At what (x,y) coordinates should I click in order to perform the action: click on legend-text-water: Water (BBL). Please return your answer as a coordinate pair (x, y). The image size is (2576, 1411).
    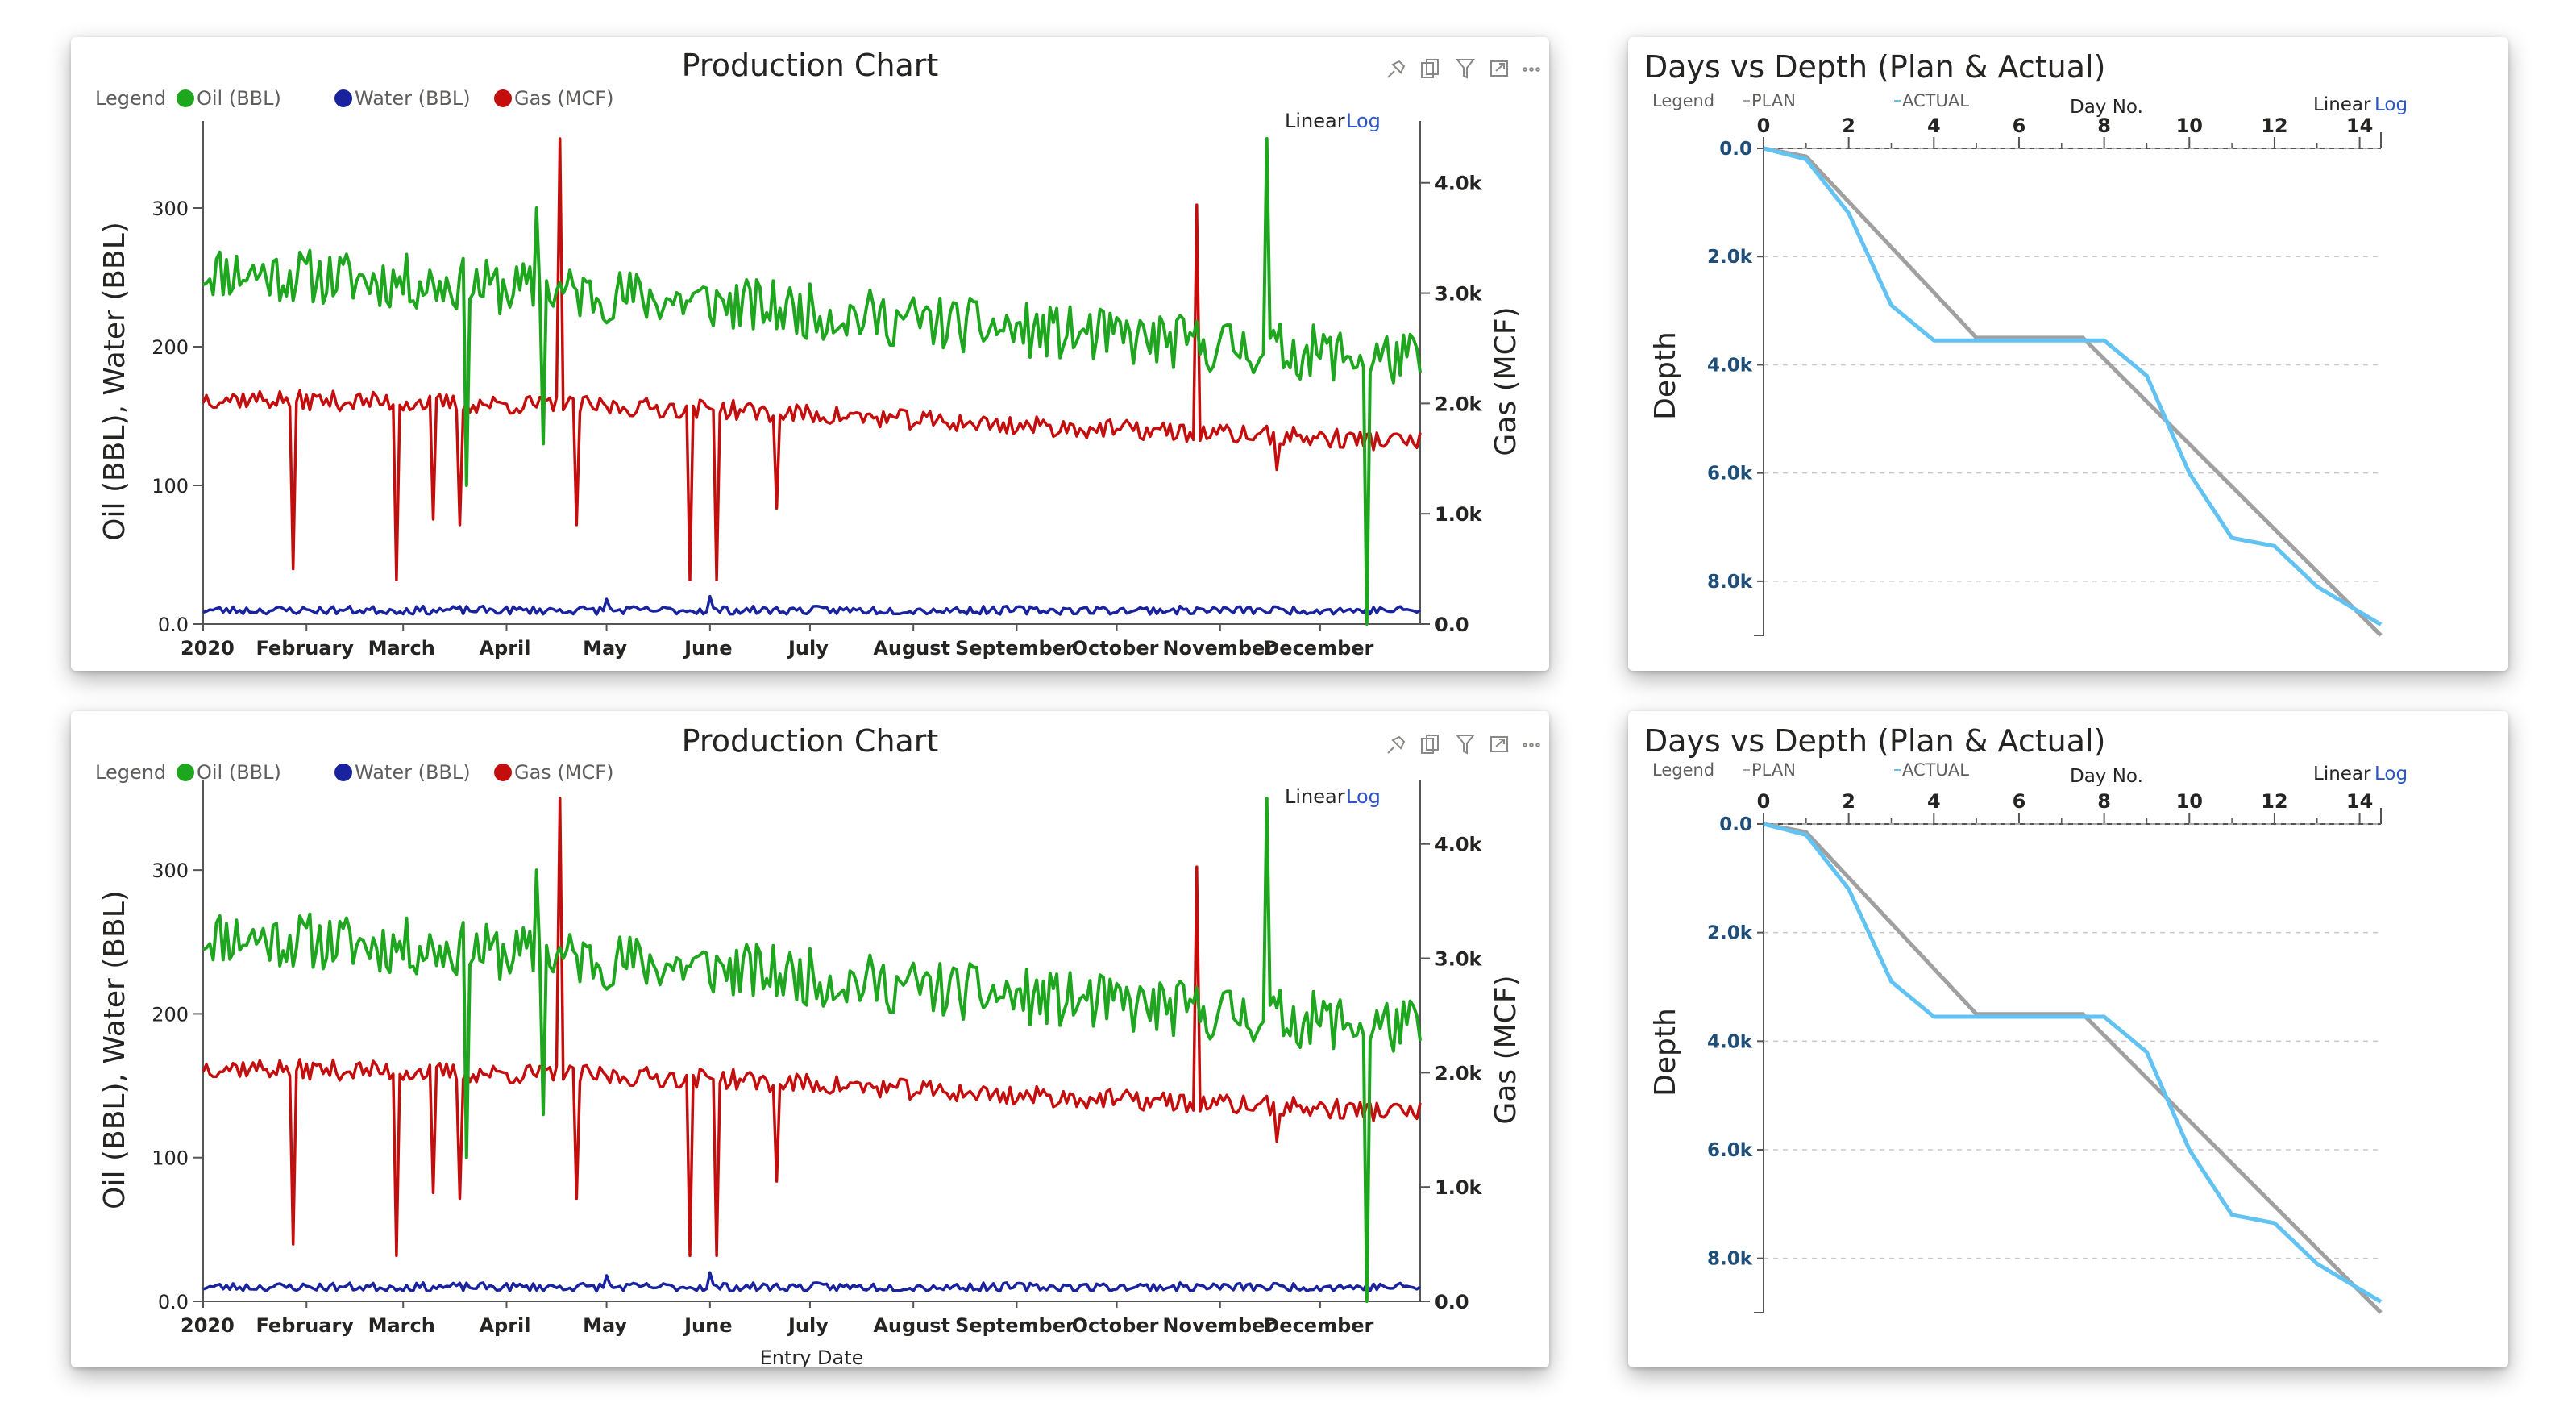
    Looking at the image, I should click on (413, 98).